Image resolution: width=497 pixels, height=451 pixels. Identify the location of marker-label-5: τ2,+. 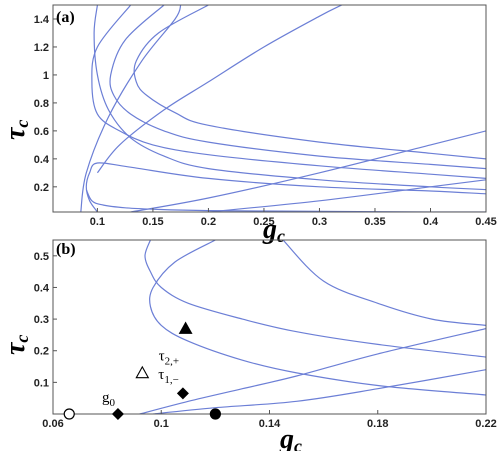
(169, 358).